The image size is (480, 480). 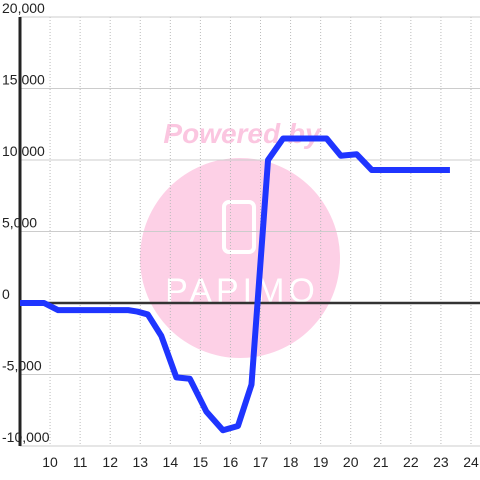 I want to click on y-tick-label: 10,000, so click(x=23, y=151).